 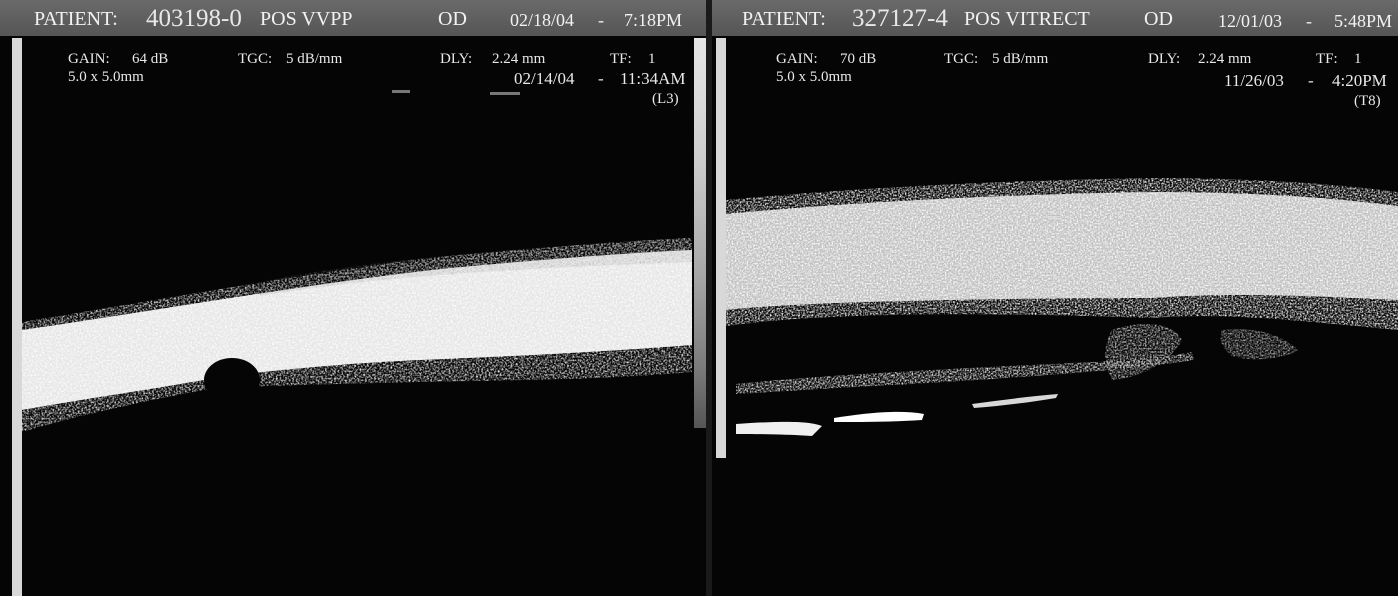 I want to click on prior-exam-date: 02/14/04, so click(x=544, y=78).